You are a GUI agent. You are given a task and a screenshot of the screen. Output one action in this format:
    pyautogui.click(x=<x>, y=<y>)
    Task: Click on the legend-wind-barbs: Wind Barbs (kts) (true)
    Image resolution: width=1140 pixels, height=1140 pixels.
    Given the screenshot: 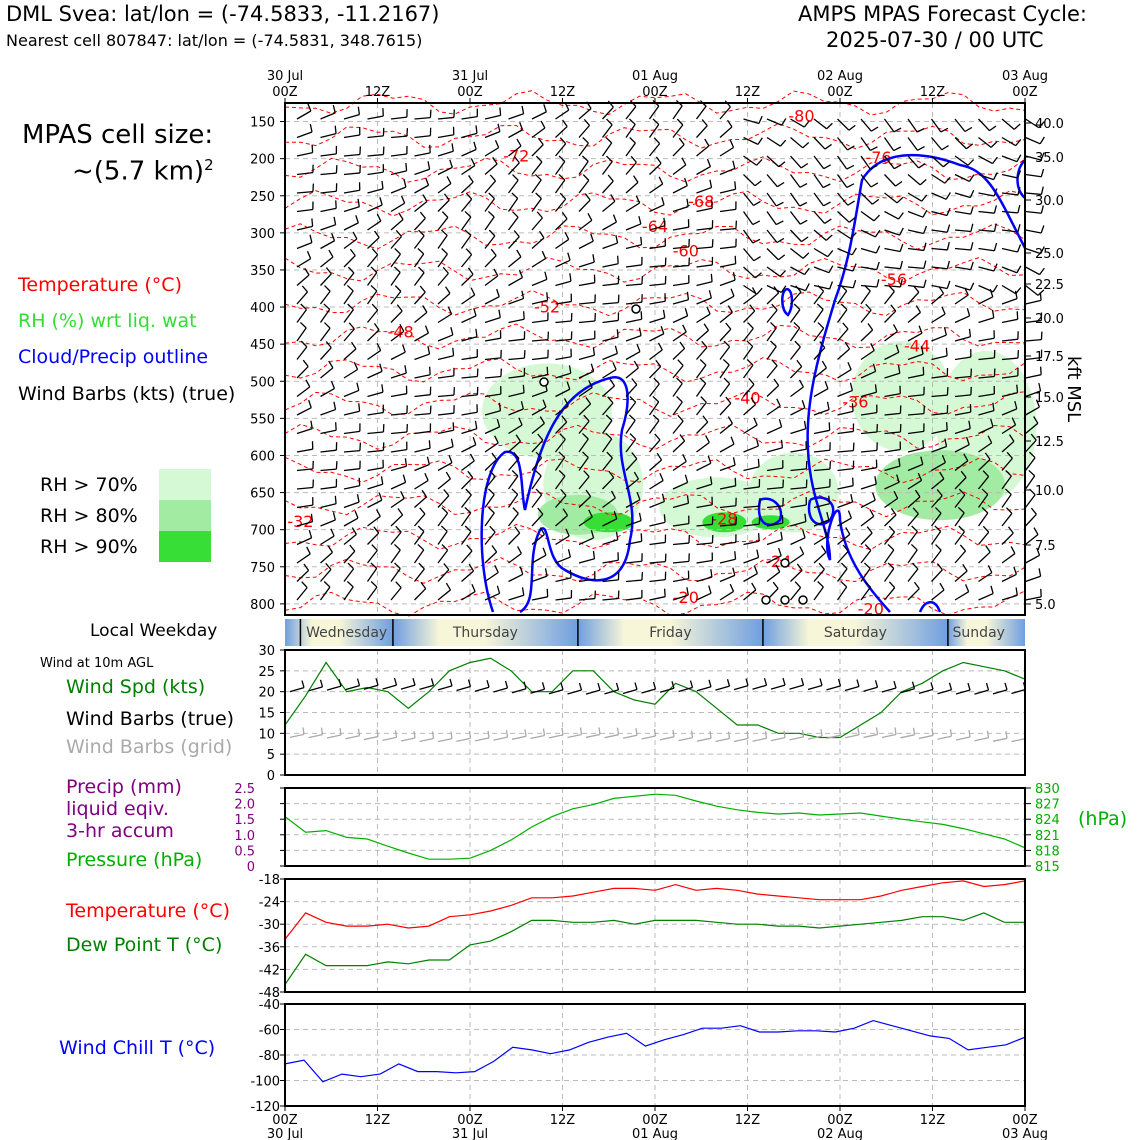 What is the action you would take?
    pyautogui.click(x=127, y=394)
    